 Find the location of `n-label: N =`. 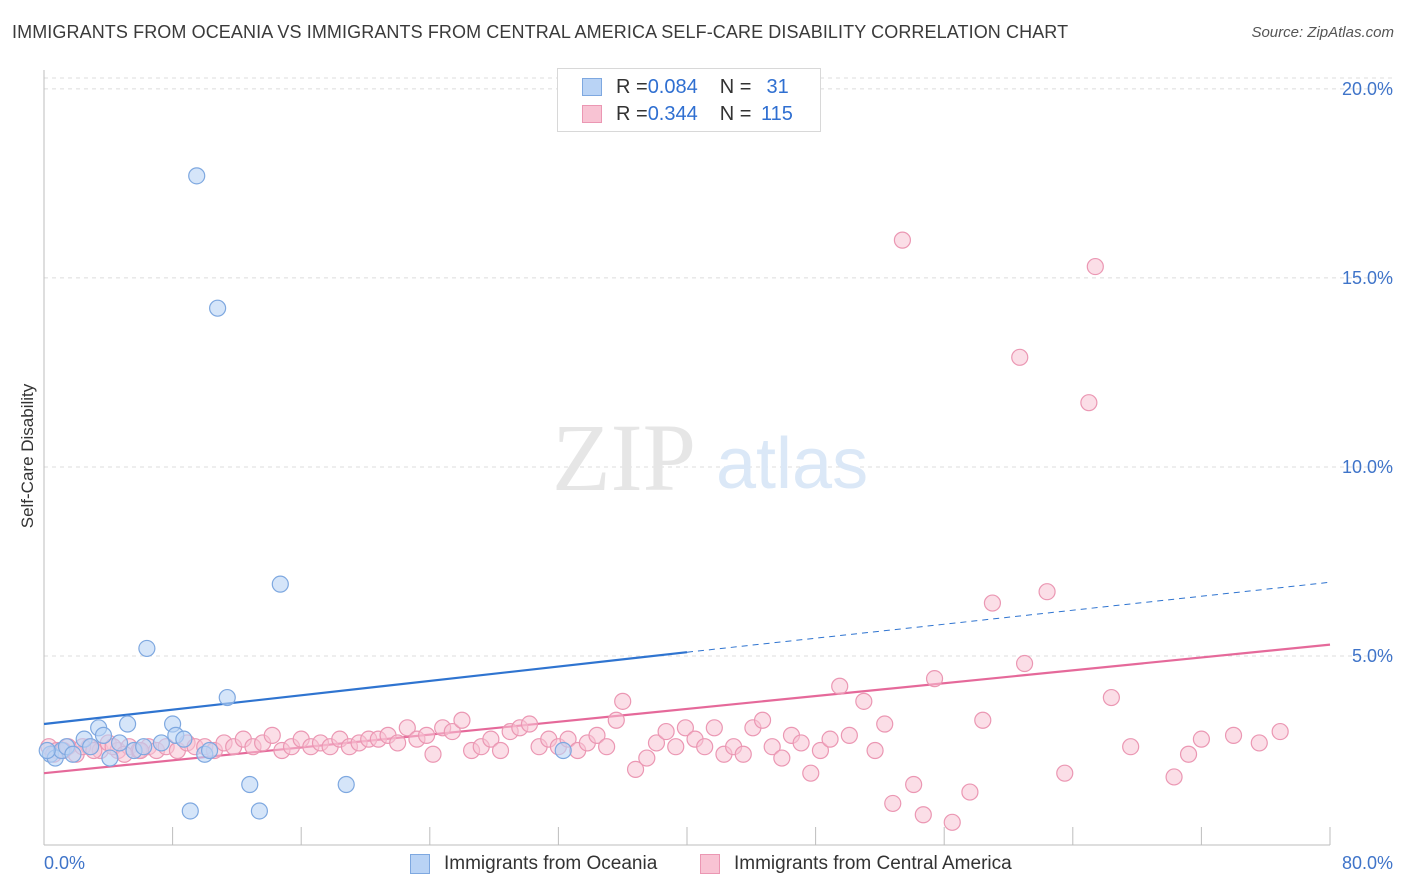

n-label: N = is located at coordinates (738, 113).